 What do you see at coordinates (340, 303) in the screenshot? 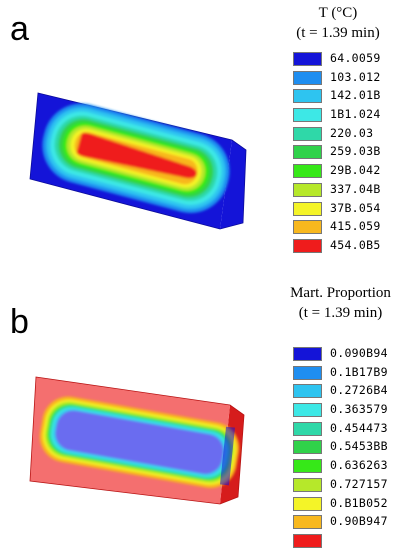
I see `legend-title: Mart. Proportion (t = 1.39 min)` at bounding box center [340, 303].